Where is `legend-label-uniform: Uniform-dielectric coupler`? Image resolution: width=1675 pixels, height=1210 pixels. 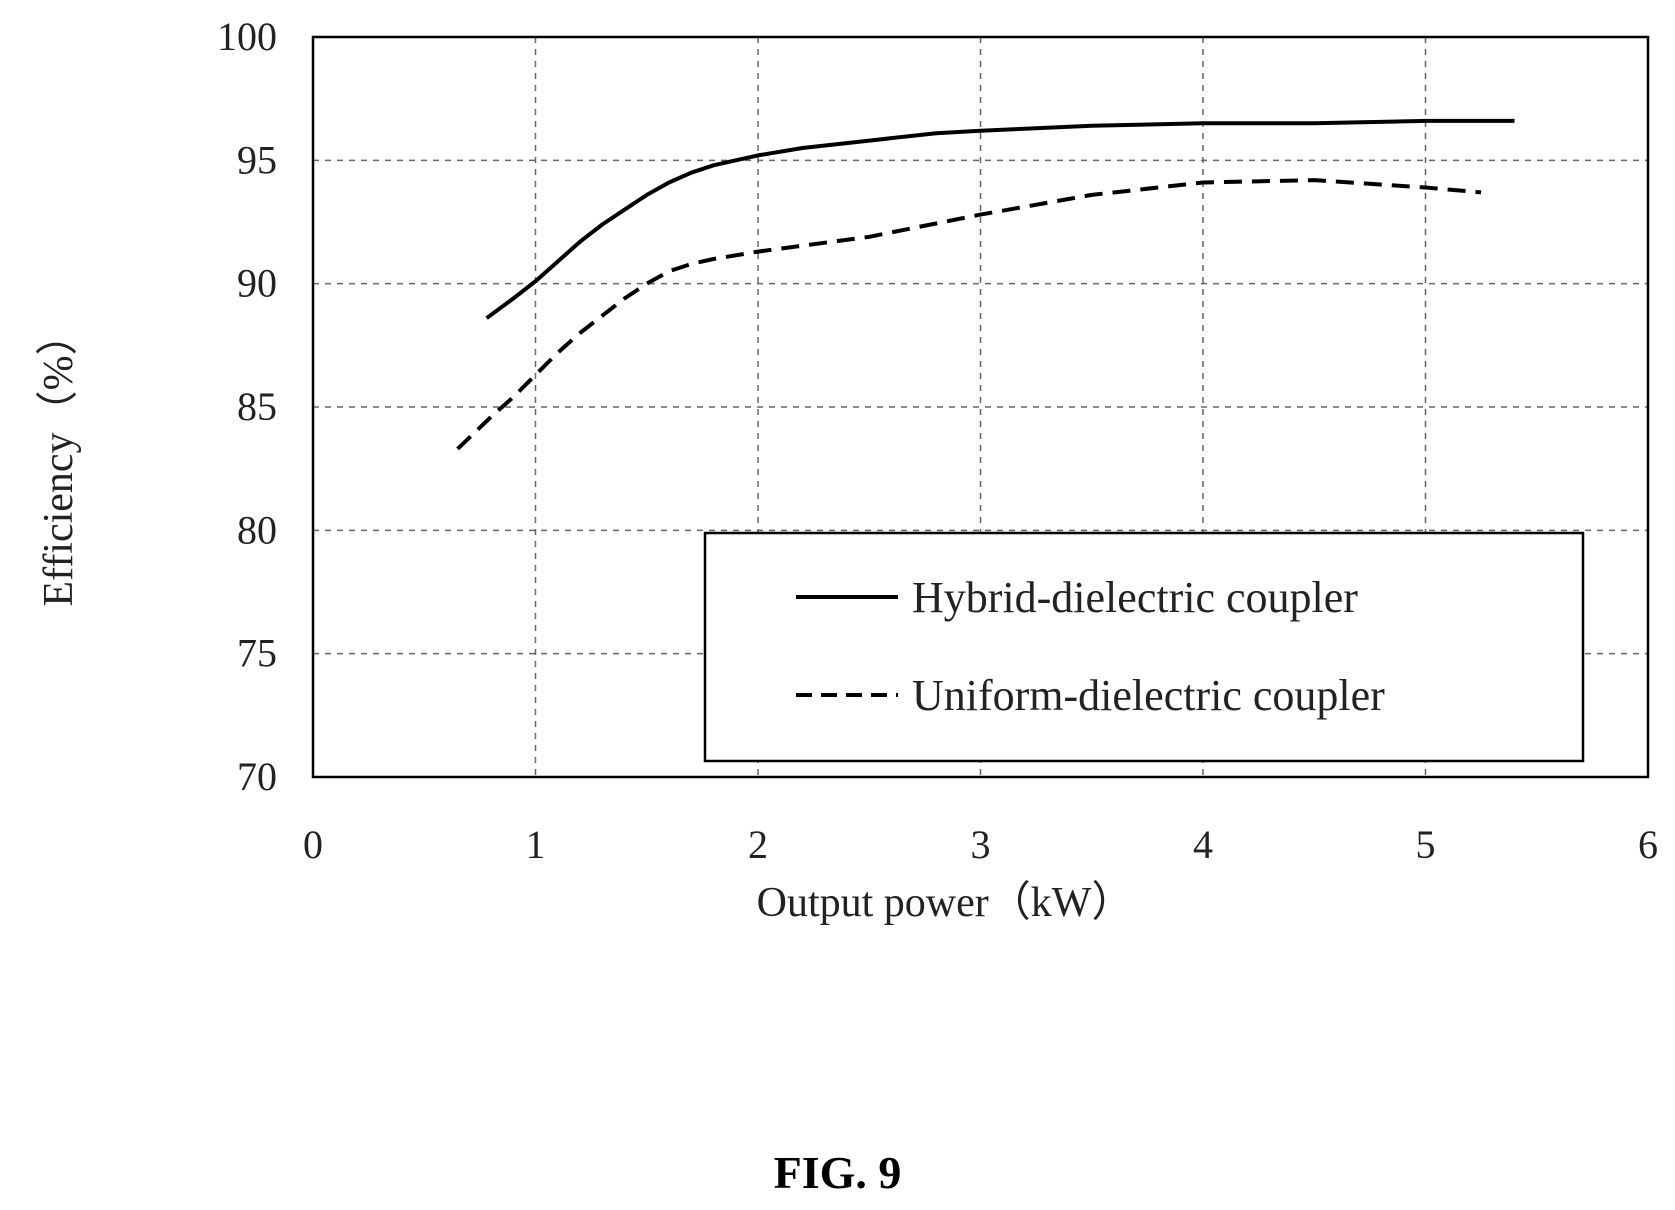 legend-label-uniform: Uniform-dielectric coupler is located at coordinates (1148, 695).